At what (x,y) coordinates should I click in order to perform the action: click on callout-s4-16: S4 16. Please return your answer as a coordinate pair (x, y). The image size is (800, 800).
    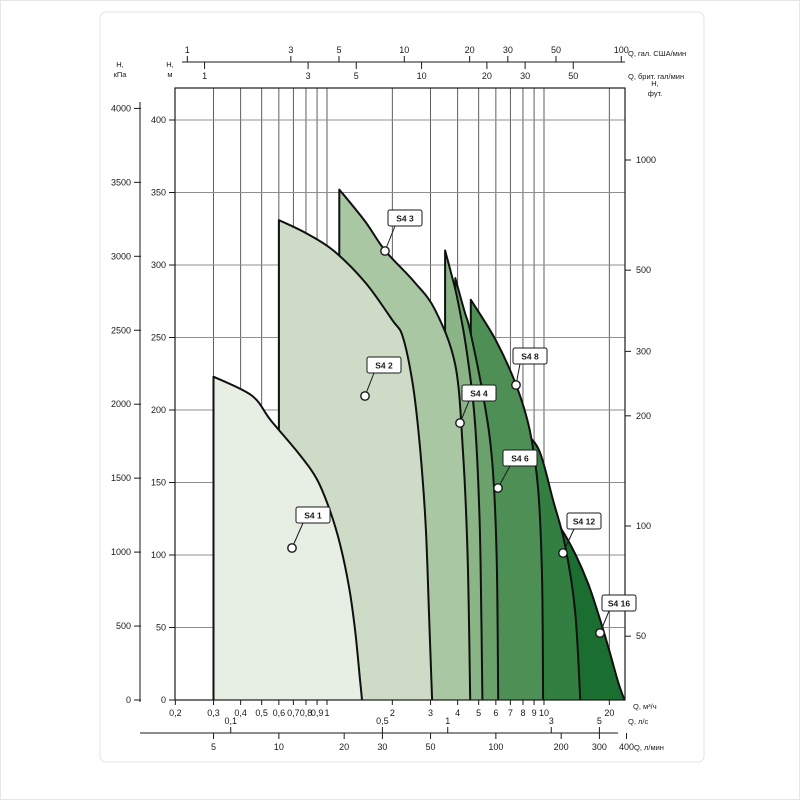
    Looking at the image, I should click on (616, 616).